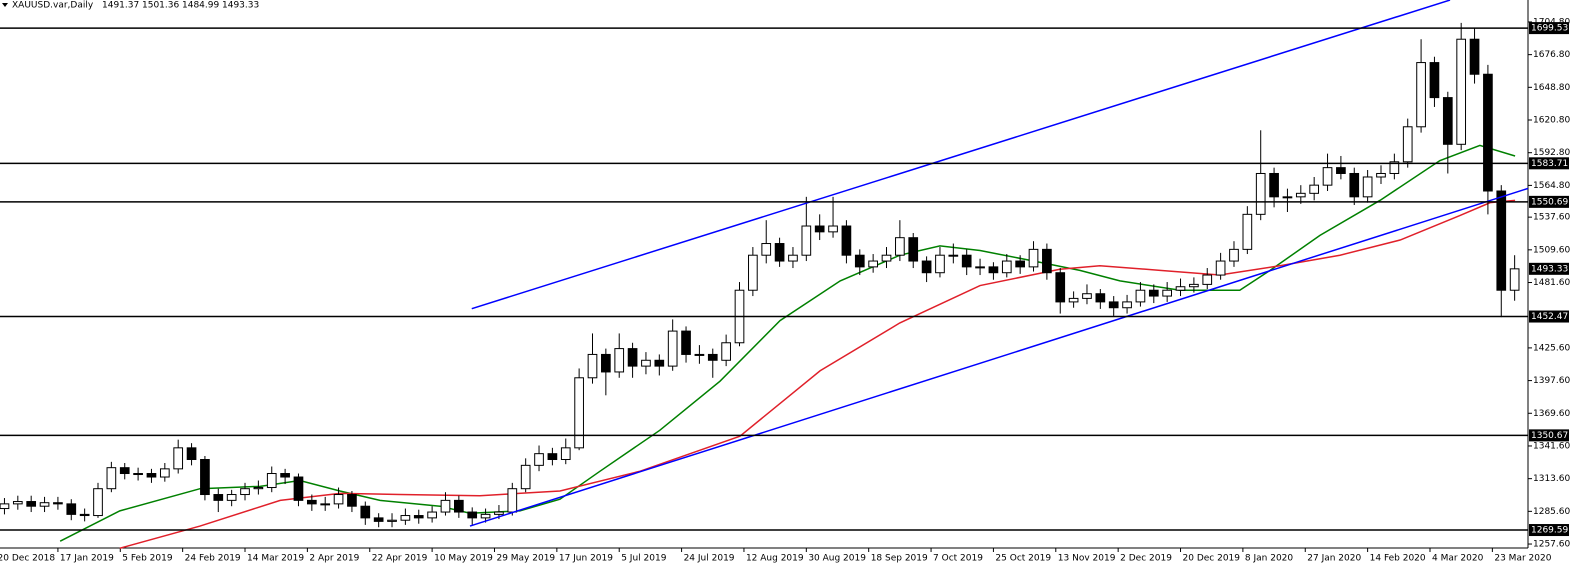 The image size is (1586, 566). I want to click on y-tick-label: 1341.60, so click(1551, 446).